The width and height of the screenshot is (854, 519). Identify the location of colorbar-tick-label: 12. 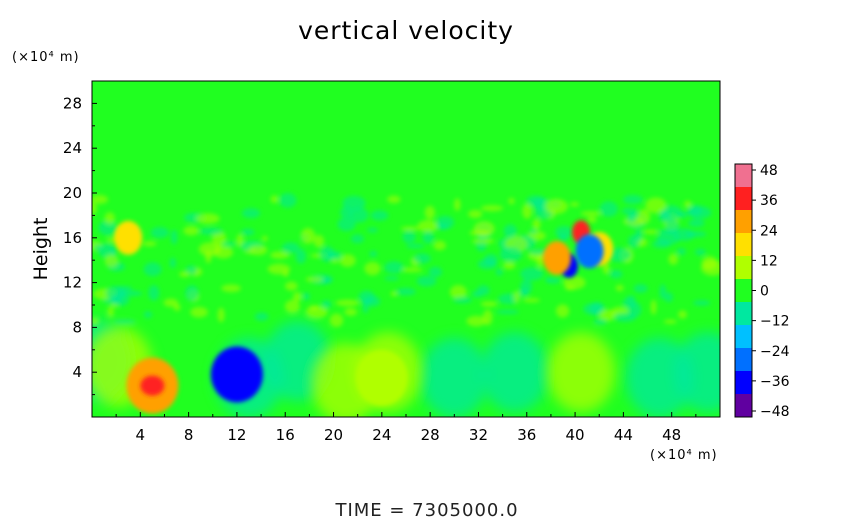
(769, 261).